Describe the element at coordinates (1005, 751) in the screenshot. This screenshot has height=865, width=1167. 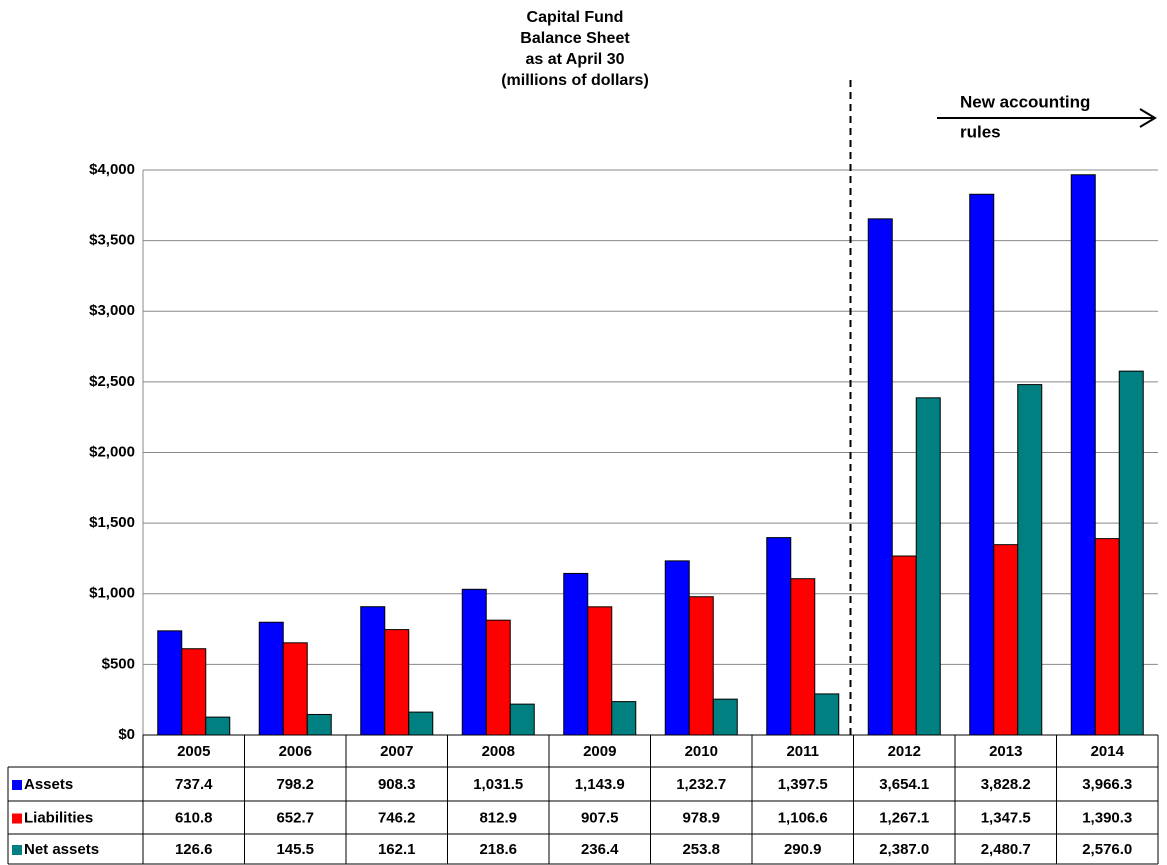
I see `x-tick-label: 2013` at that location.